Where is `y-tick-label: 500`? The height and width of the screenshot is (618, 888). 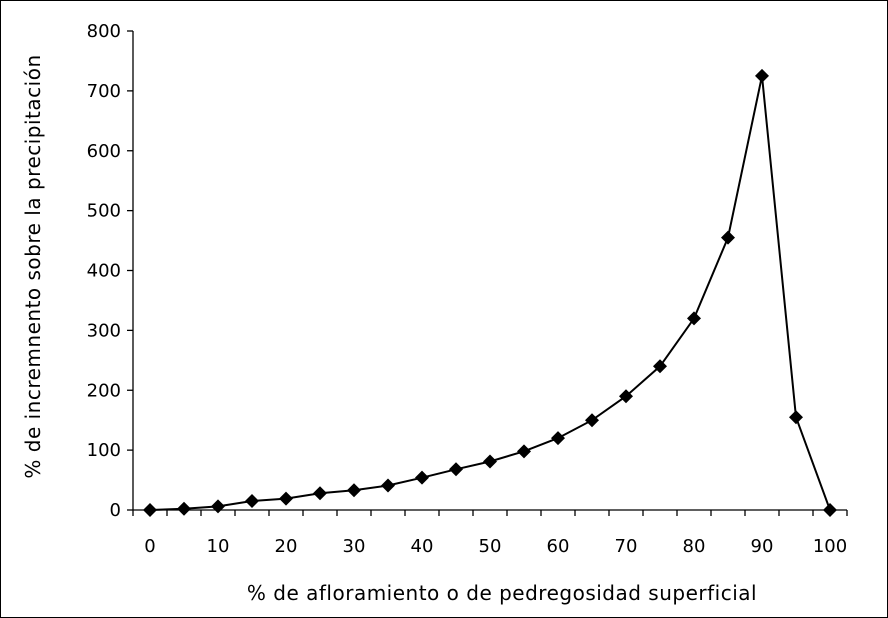 y-tick-label: 500 is located at coordinates (104, 211).